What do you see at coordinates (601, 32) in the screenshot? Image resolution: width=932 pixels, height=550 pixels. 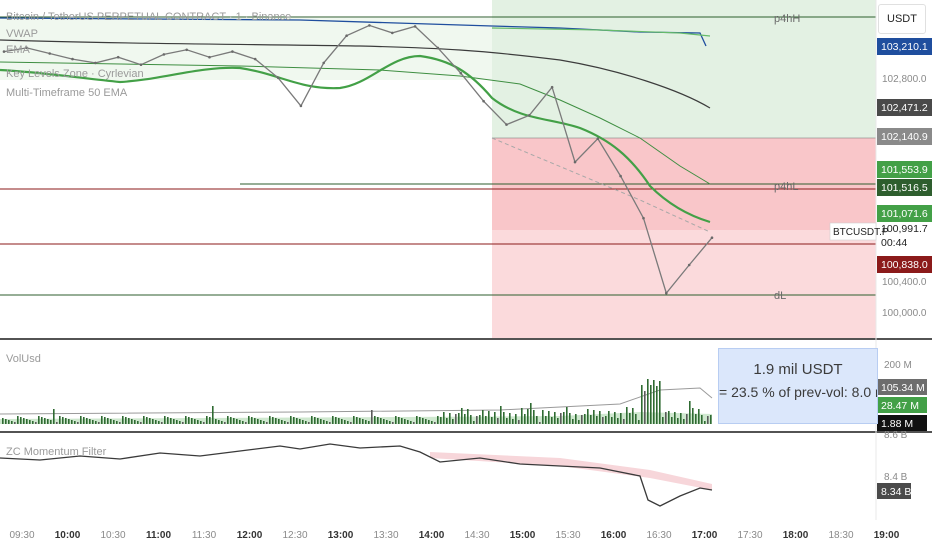 I see `ema-line-light` at bounding box center [601, 32].